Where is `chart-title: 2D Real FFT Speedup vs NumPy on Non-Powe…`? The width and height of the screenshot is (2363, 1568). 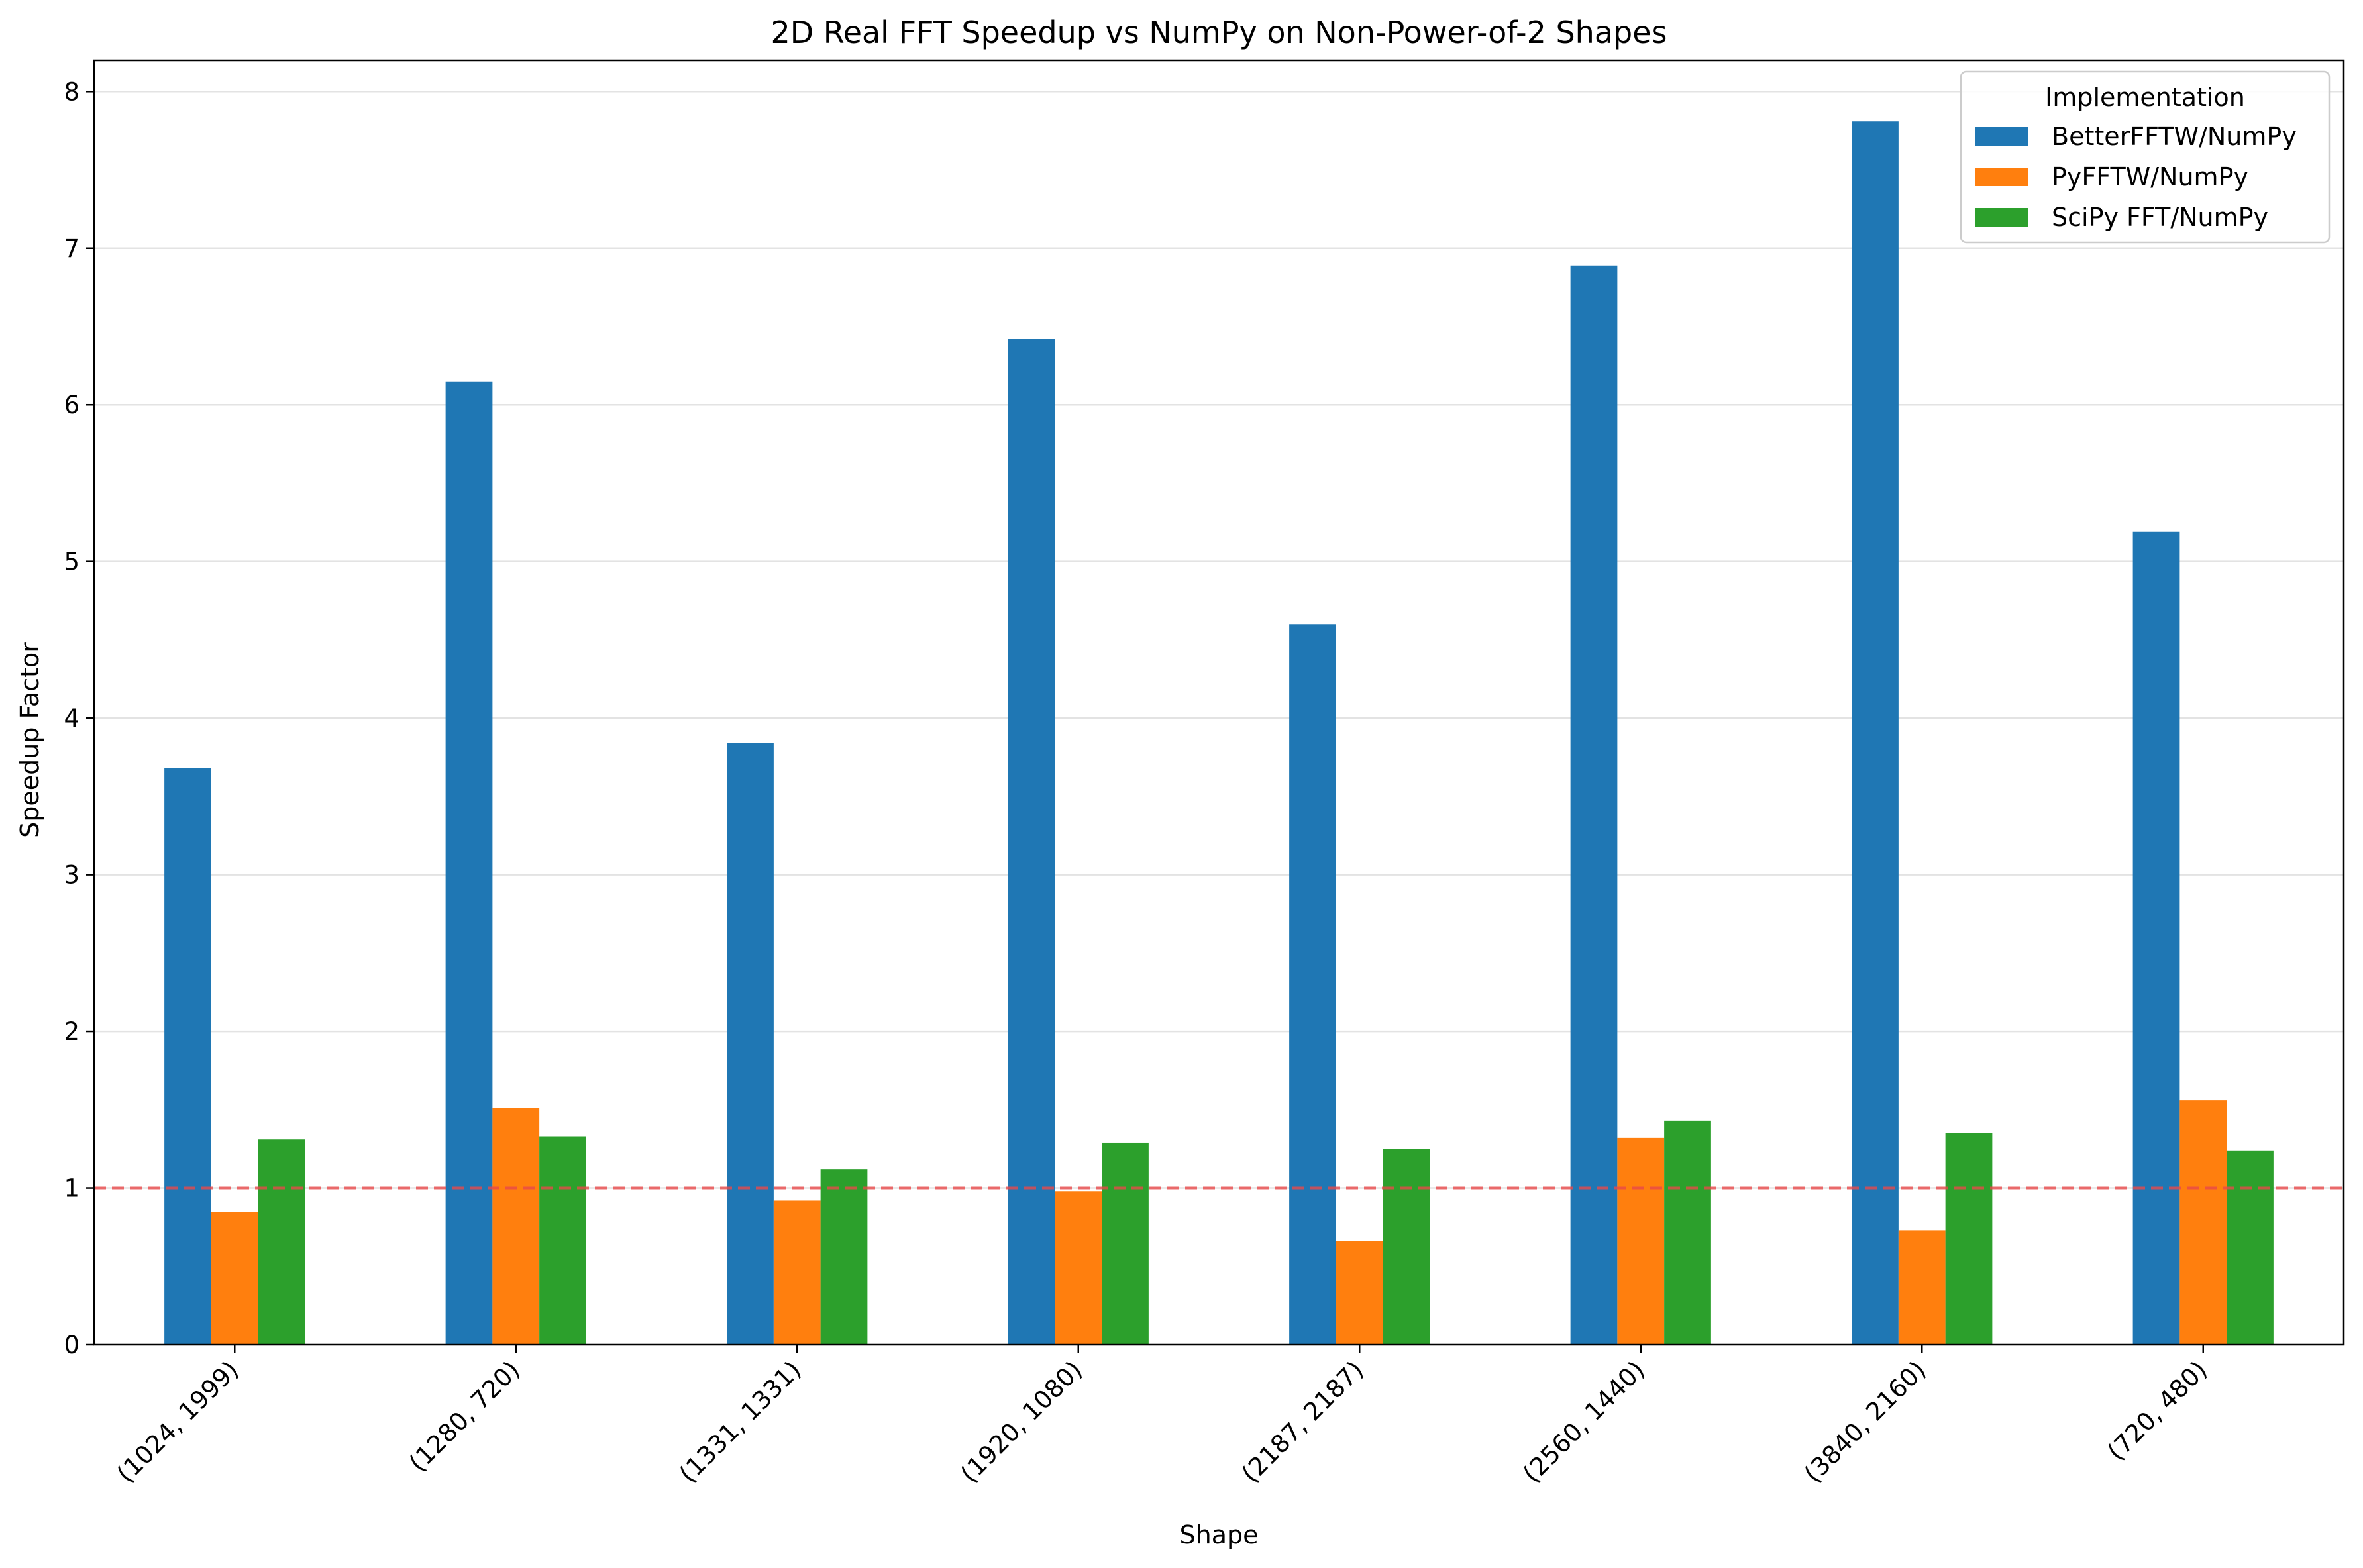
chart-title: 2D Real FFT Speedup vs NumPy on Non-Powe… is located at coordinates (1218, 32).